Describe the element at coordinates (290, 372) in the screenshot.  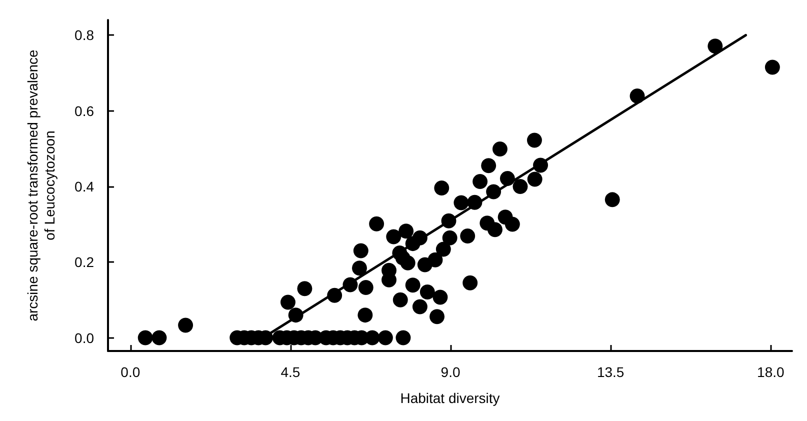
I see `x-tick-label: 4.5` at that location.